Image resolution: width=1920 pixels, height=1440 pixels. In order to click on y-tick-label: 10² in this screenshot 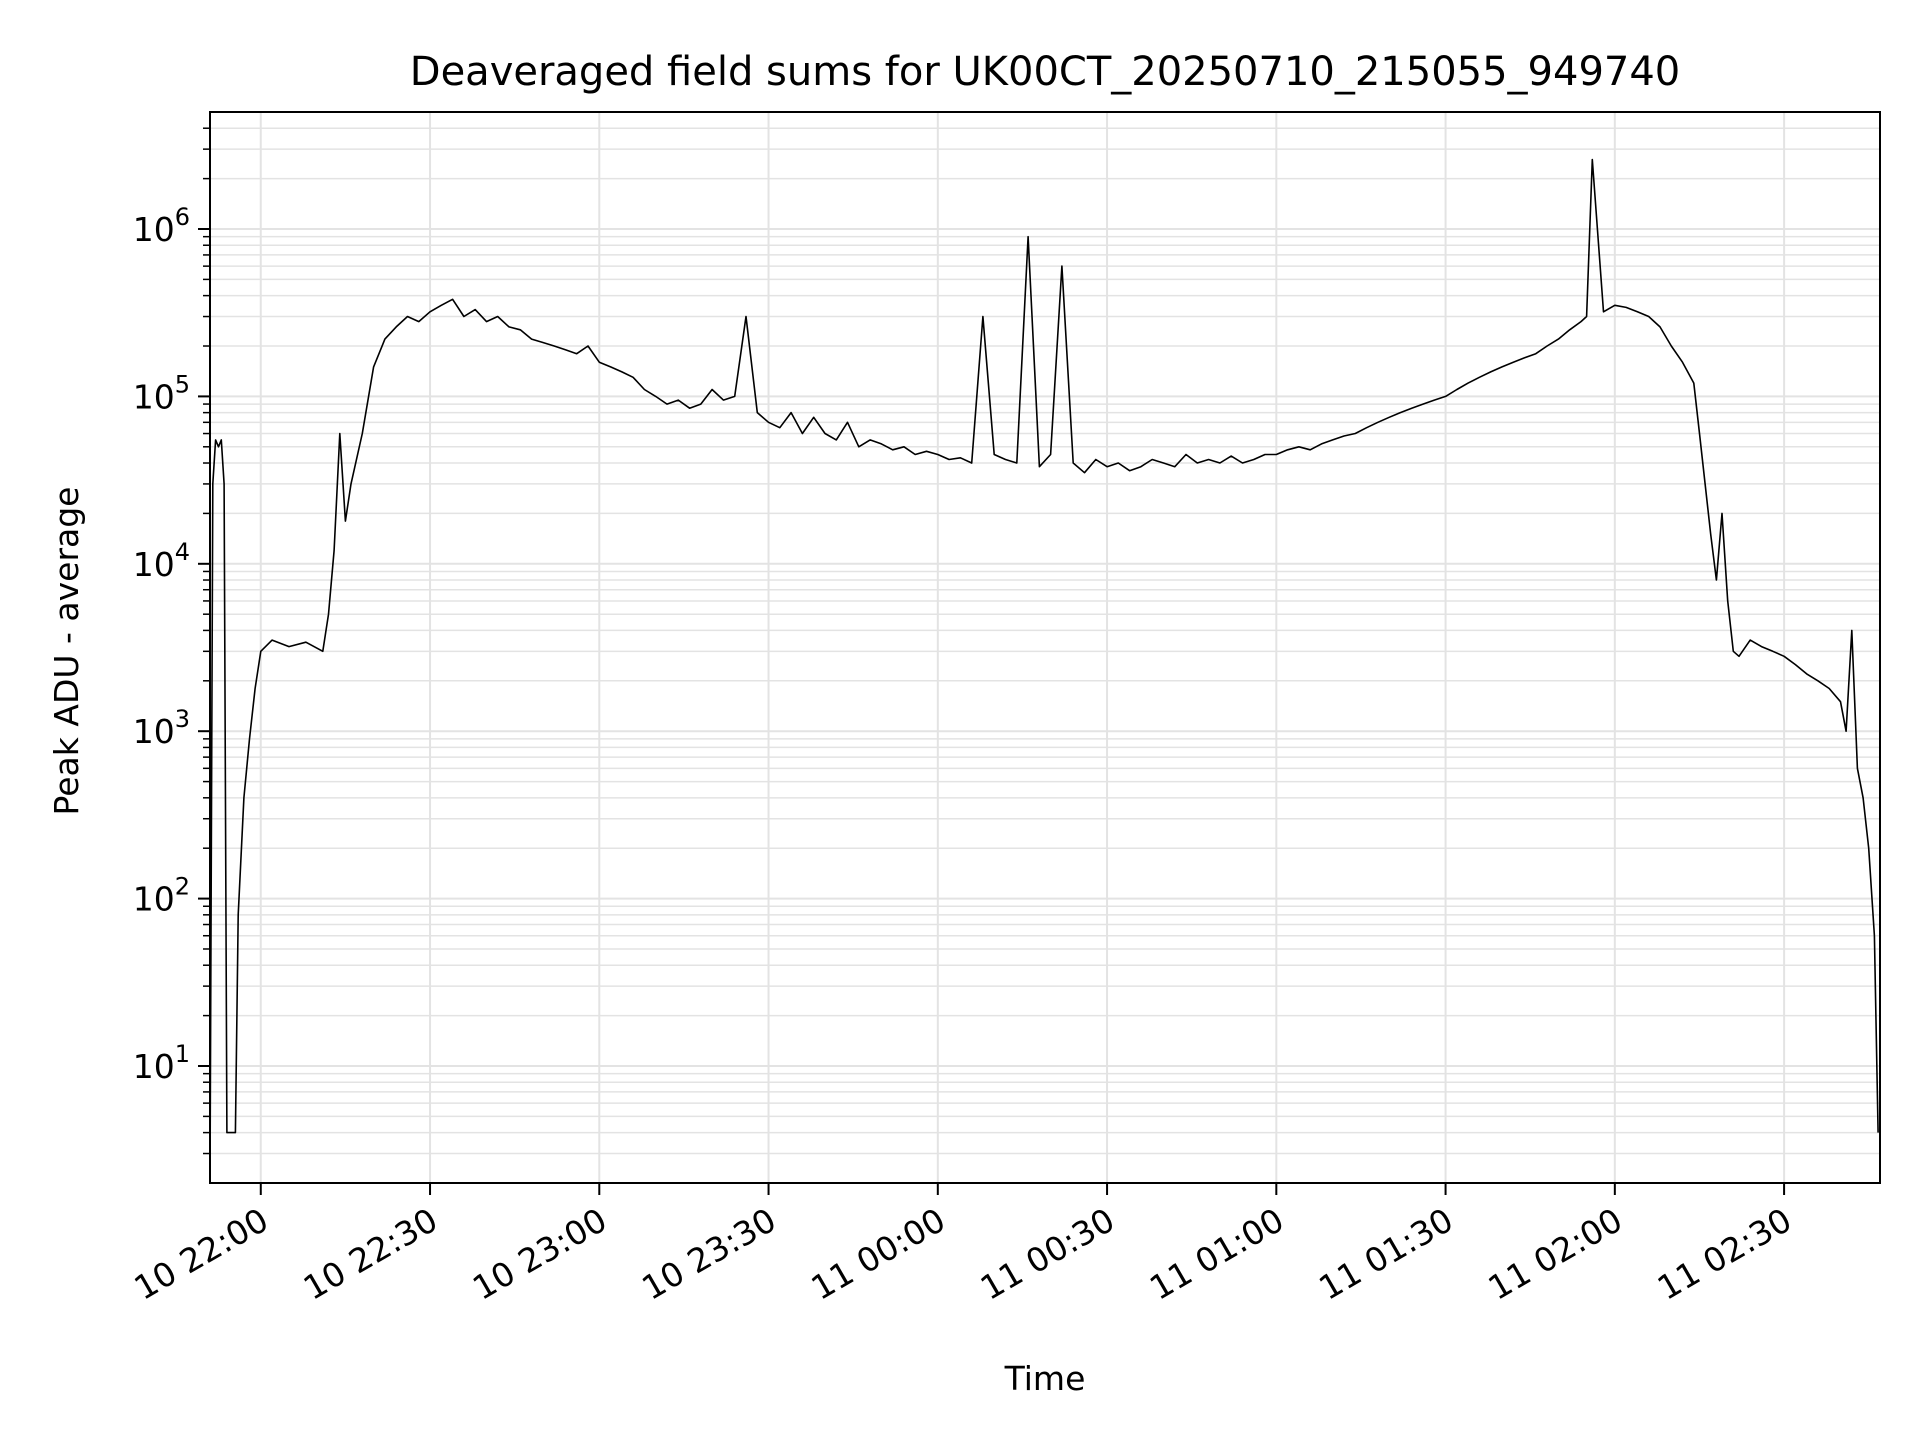, I will do `click(161, 896)`.